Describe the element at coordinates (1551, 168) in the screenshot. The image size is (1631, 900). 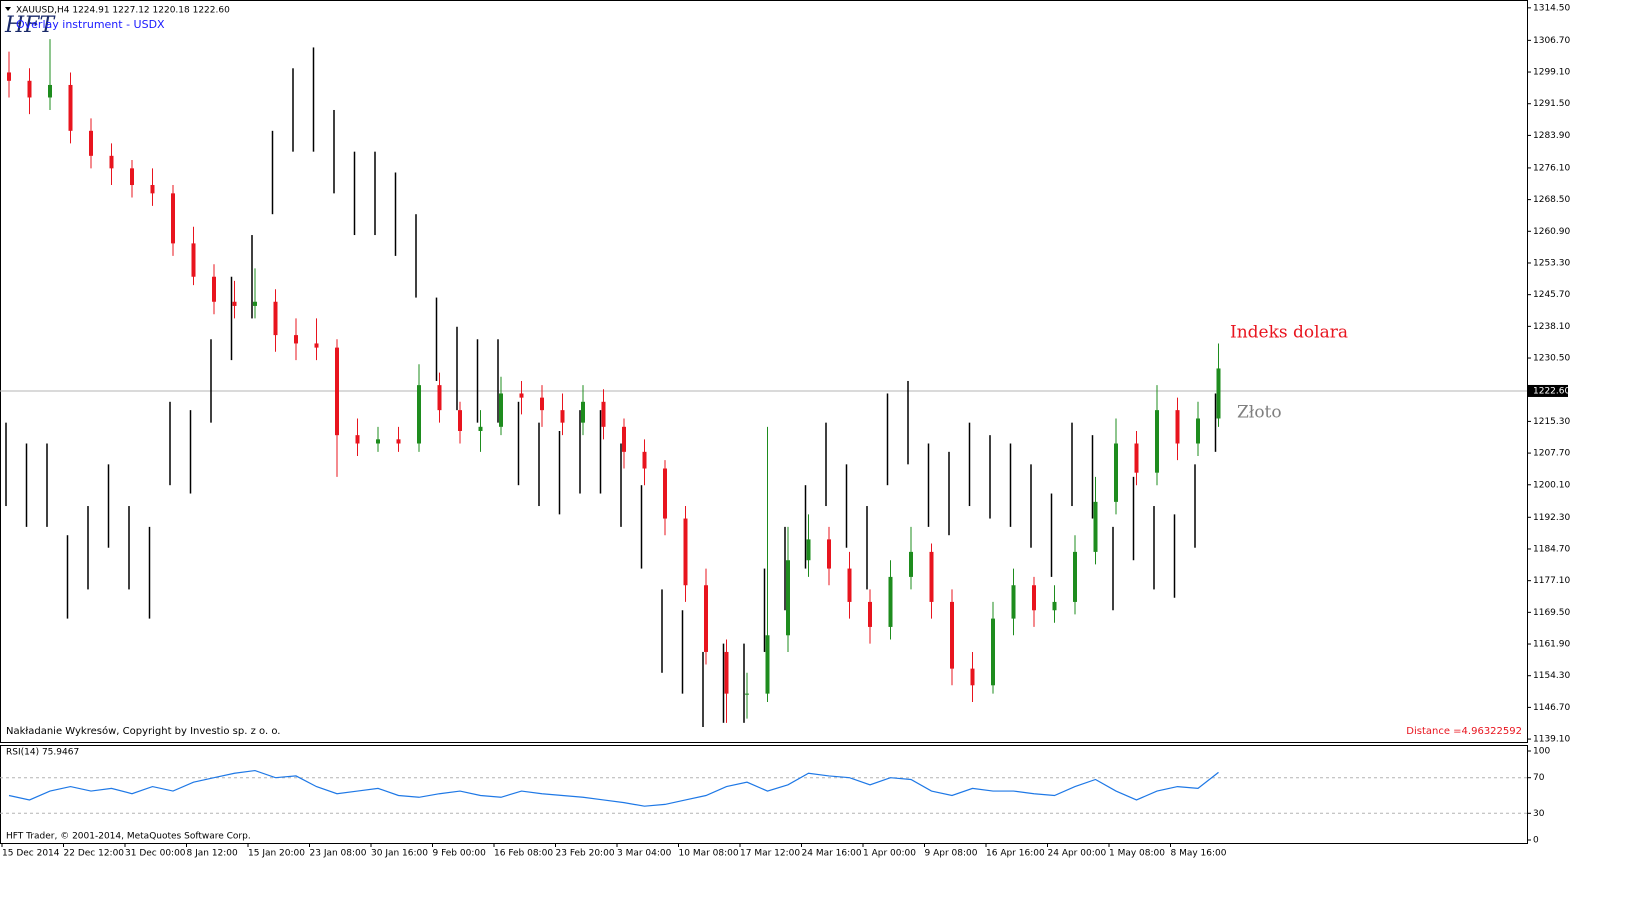
I see `y-tick-label: 1276.10` at that location.